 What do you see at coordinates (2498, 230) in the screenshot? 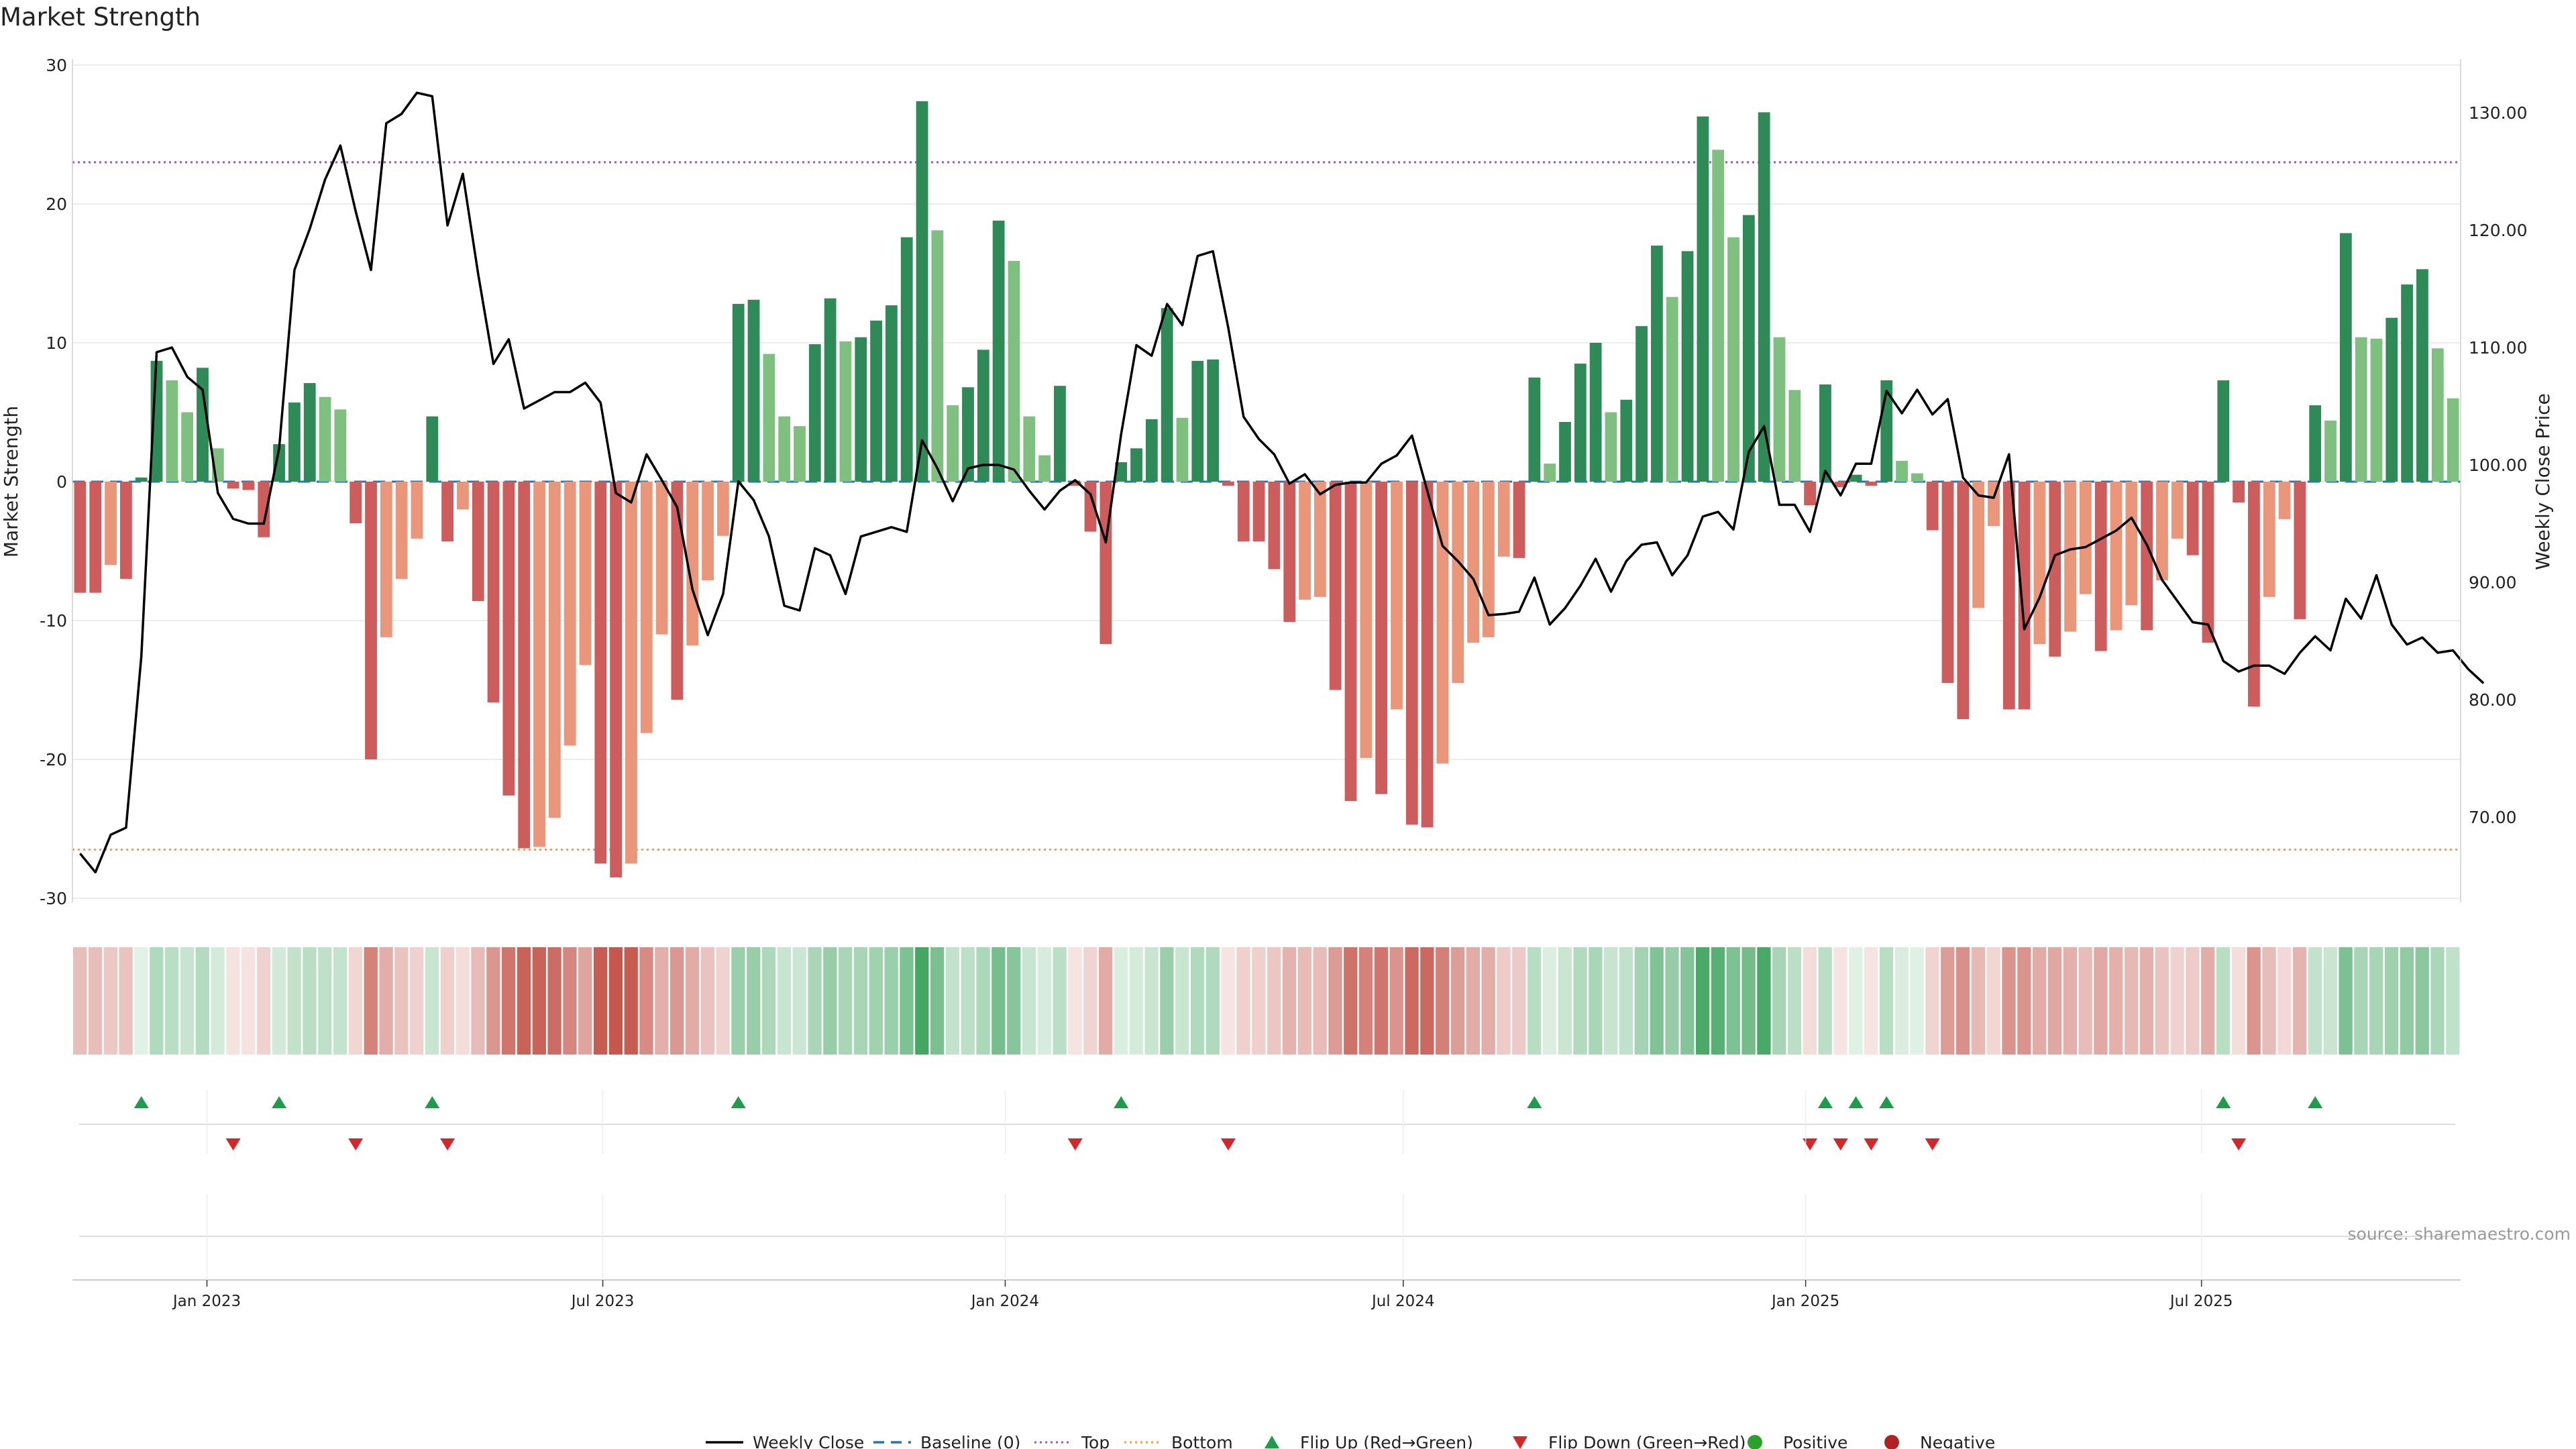
I see `y2-tick-label: 120.00` at bounding box center [2498, 230].